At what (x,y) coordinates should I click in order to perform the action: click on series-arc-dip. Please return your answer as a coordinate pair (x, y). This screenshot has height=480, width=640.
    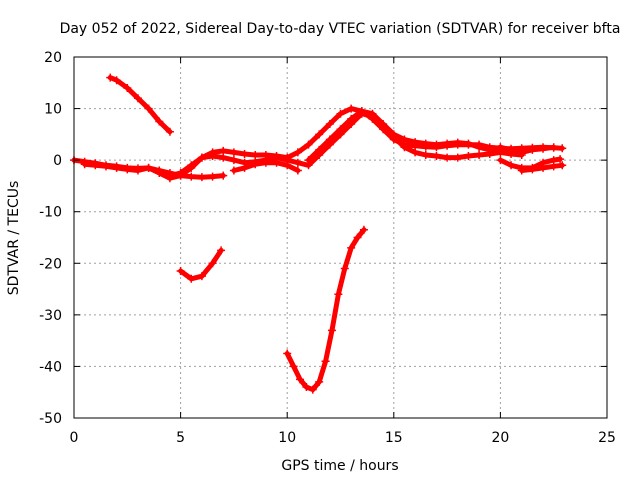
    Looking at the image, I should click on (325, 309).